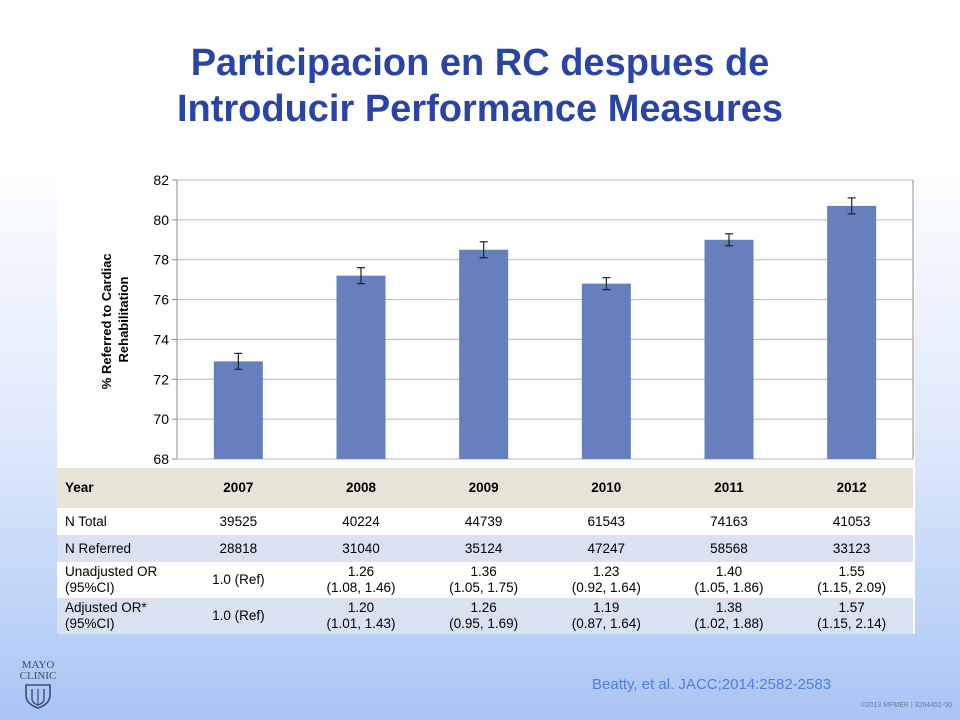 The height and width of the screenshot is (720, 960). I want to click on table-cell: 1.23 (0.92, 1.64), so click(606, 580).